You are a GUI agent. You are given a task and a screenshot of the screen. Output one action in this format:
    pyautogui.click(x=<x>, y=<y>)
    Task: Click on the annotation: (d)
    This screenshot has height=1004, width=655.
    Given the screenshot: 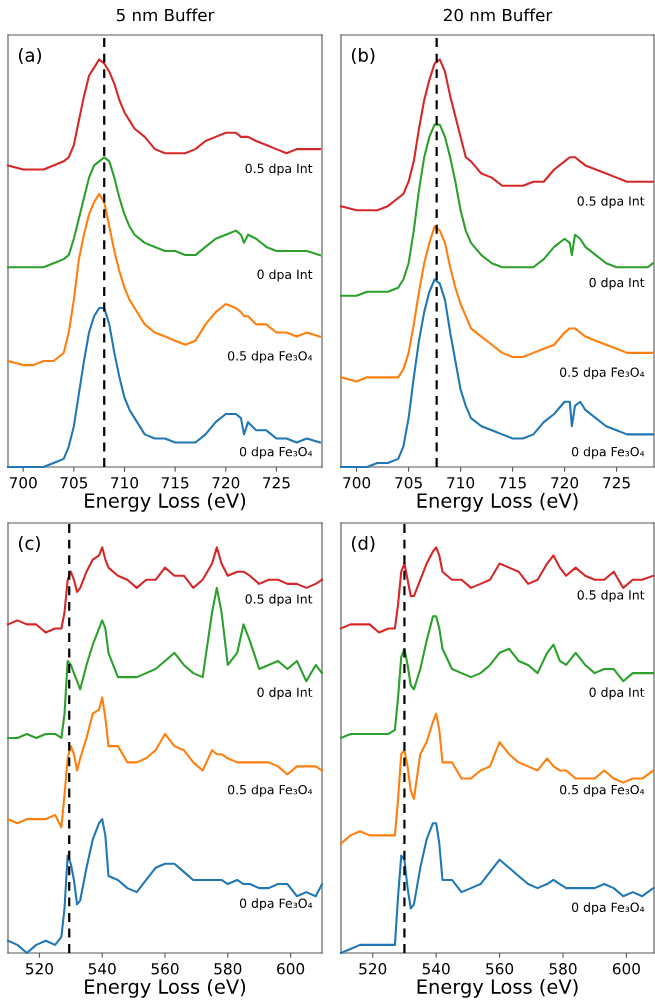 What is the action you would take?
    pyautogui.click(x=363, y=543)
    